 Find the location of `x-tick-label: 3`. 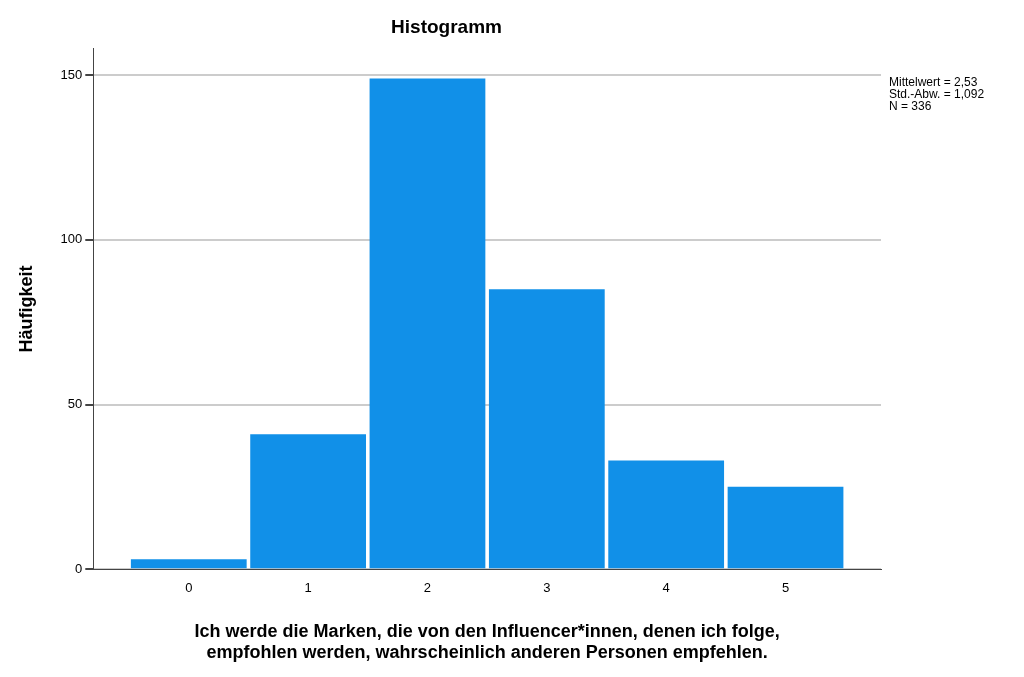

x-tick-label: 3 is located at coordinates (547, 587).